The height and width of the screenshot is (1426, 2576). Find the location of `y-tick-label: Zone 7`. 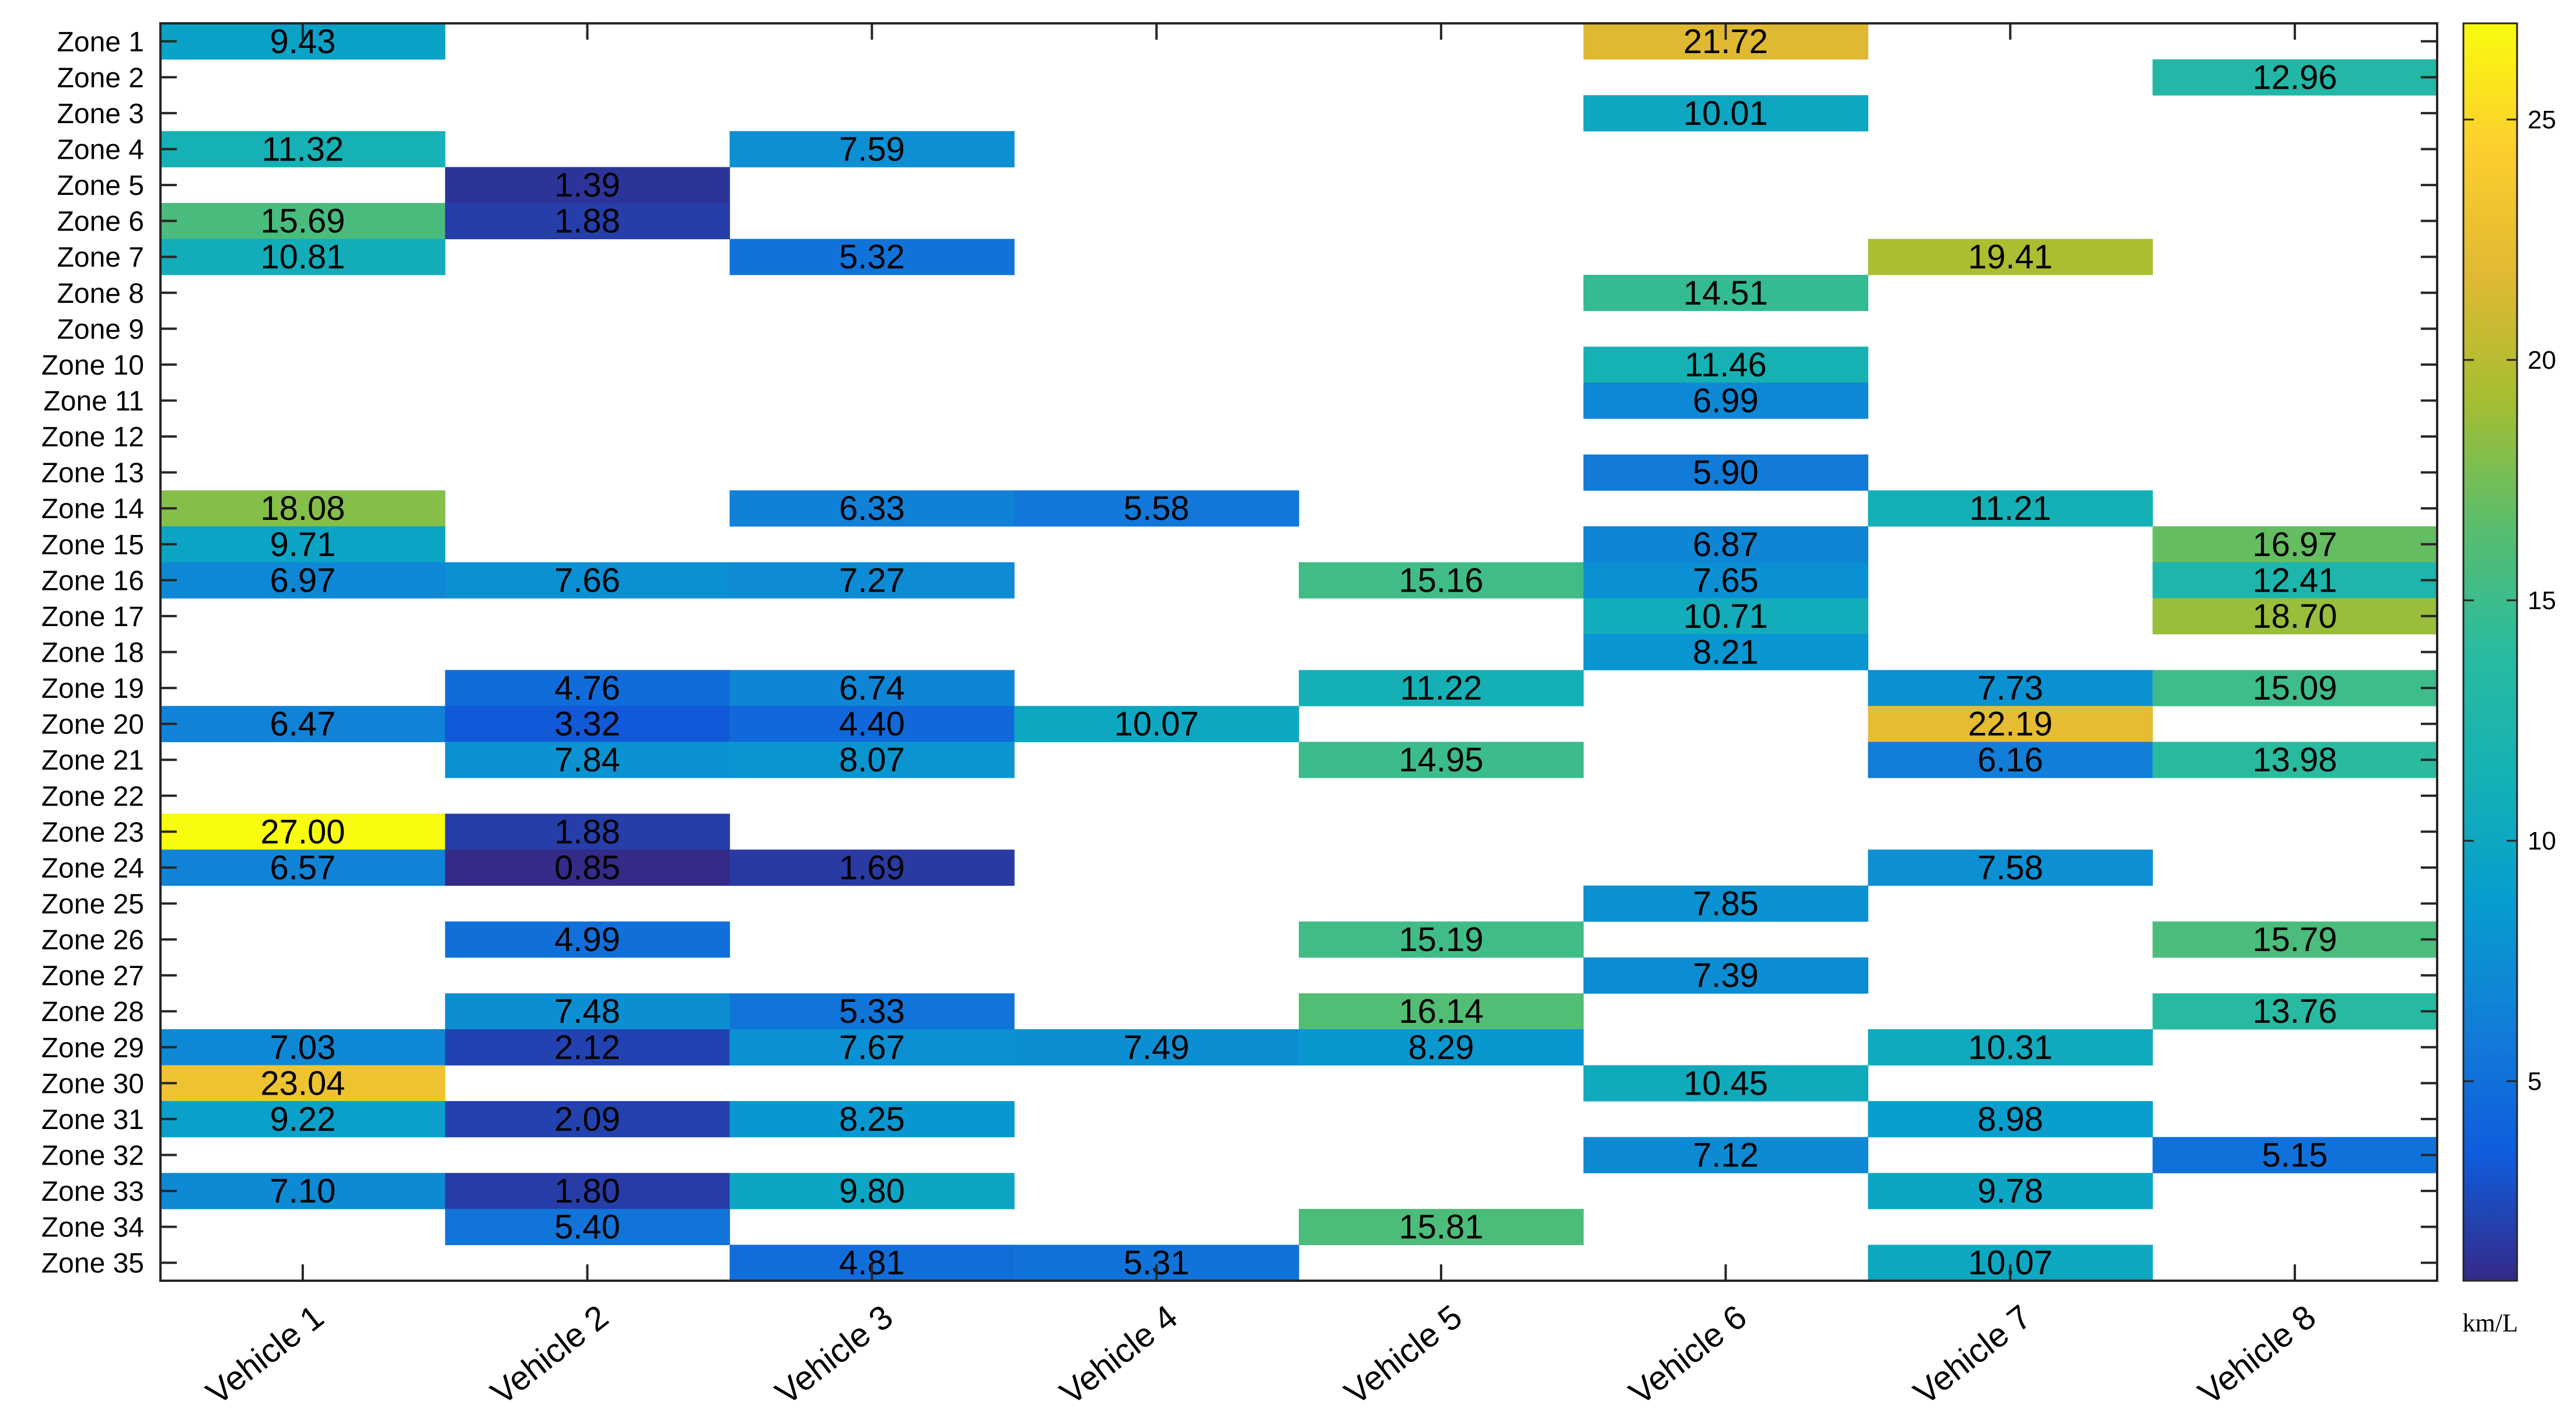

y-tick-label: Zone 7 is located at coordinates (100, 257).